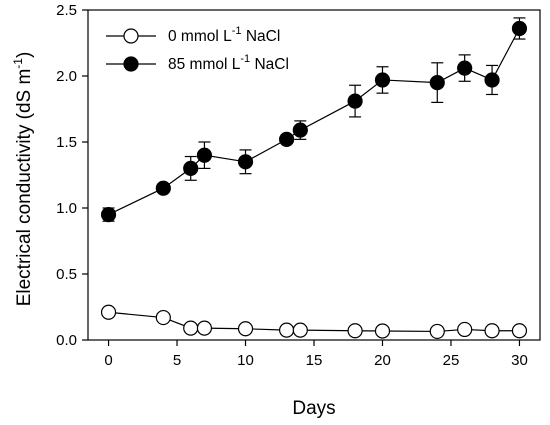 This screenshot has width=550, height=425. What do you see at coordinates (66, 10) in the screenshot?
I see `y-tick-label: 2.5` at bounding box center [66, 10].